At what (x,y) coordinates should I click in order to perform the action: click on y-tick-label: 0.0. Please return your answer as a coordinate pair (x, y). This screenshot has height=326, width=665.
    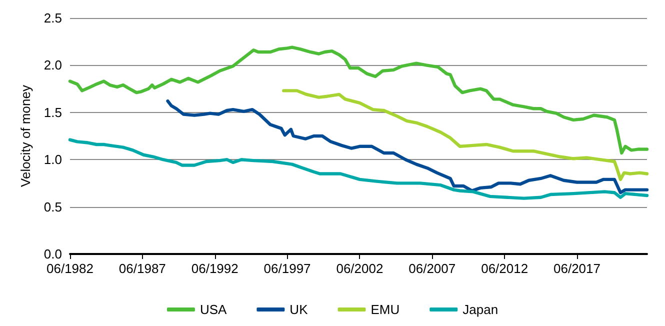
    Looking at the image, I should click on (53, 254).